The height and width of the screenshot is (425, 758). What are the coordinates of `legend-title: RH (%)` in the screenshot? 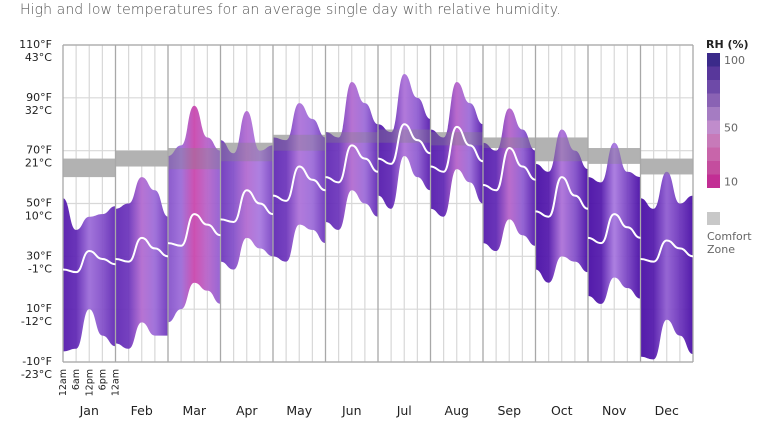 It's located at (727, 44).